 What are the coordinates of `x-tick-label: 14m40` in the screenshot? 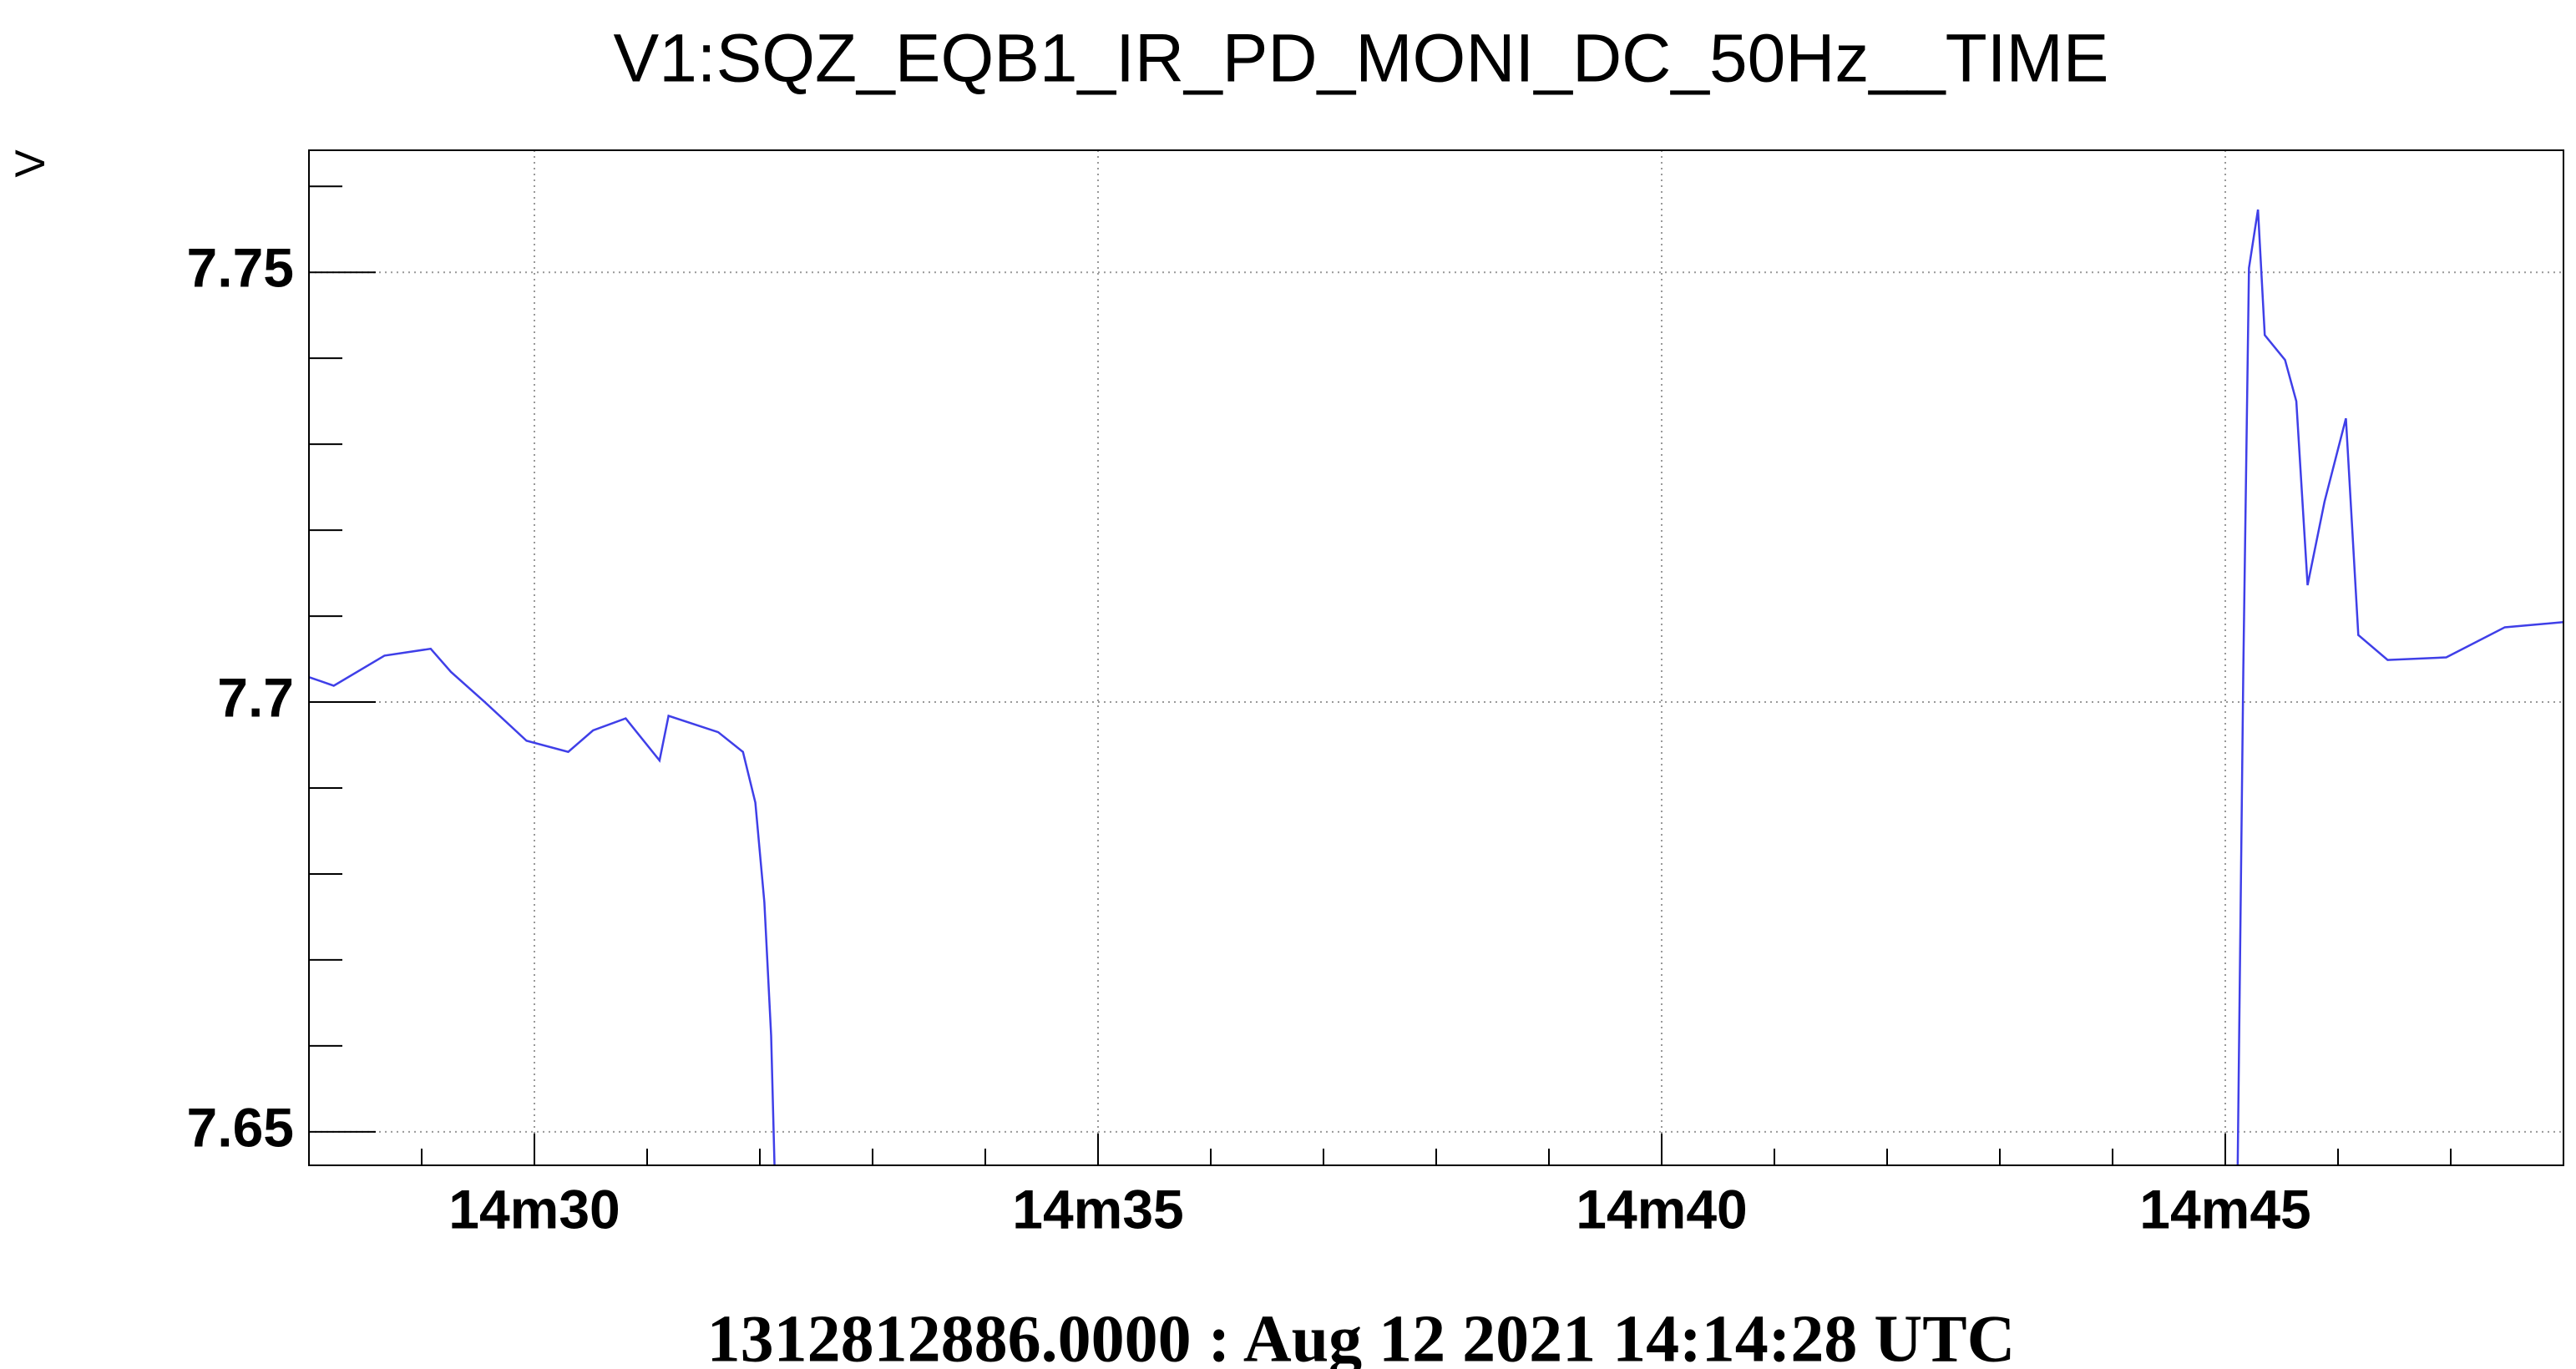 It's located at (1662, 1209).